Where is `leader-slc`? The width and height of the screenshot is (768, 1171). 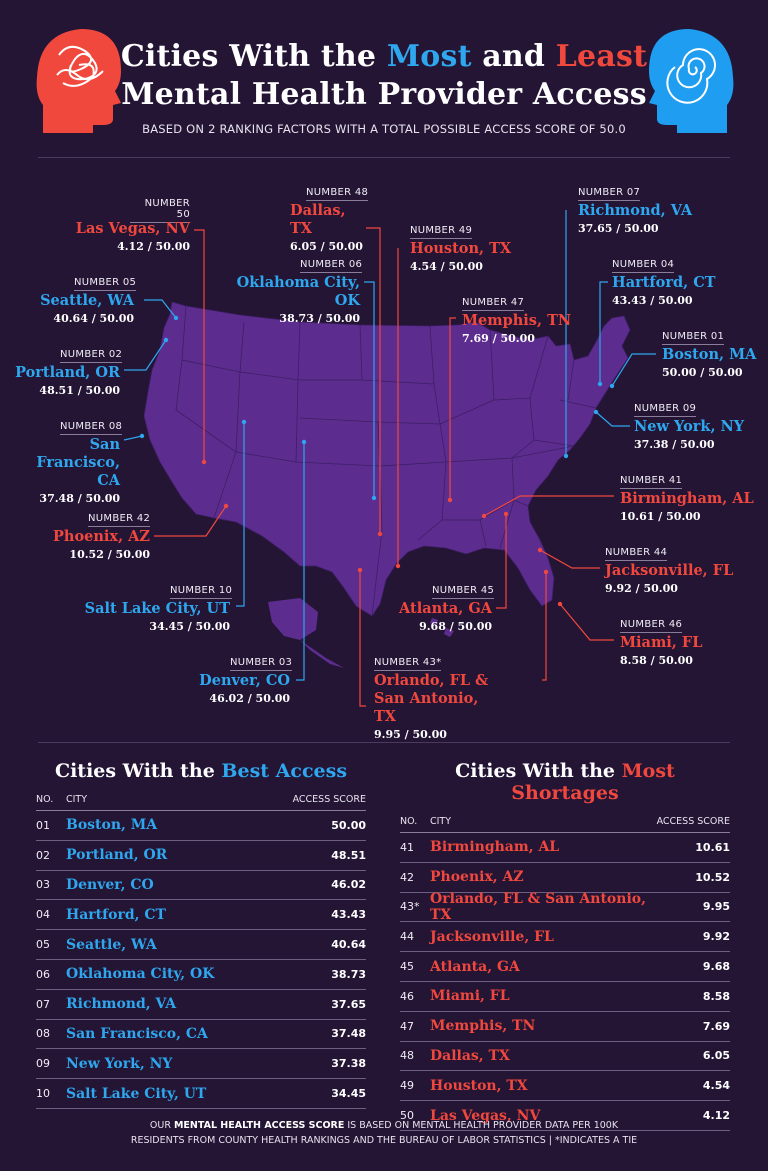
leader-slc is located at coordinates (240, 514).